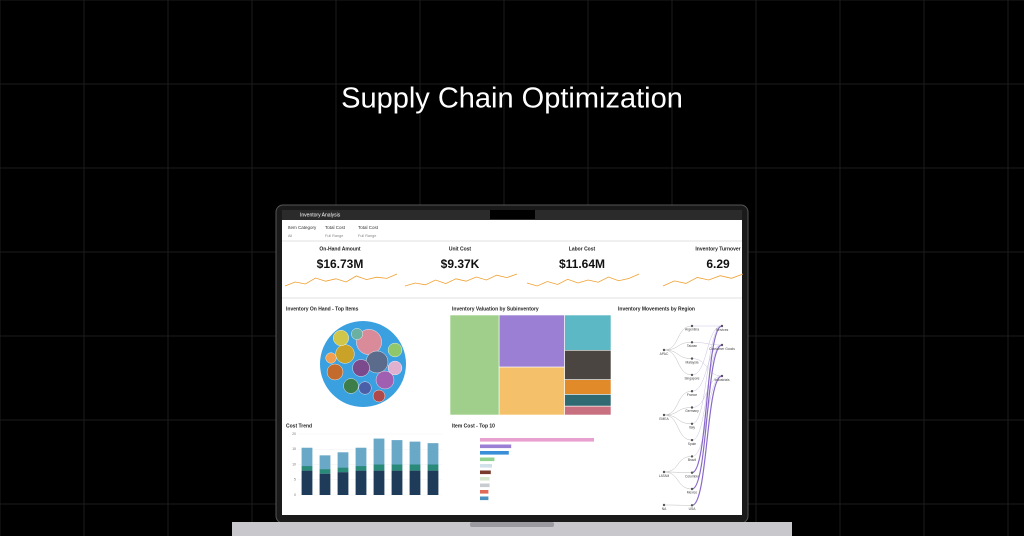 The height and width of the screenshot is (536, 1024). Describe the element at coordinates (692, 476) in the screenshot. I see `country-label: Colombia` at that location.